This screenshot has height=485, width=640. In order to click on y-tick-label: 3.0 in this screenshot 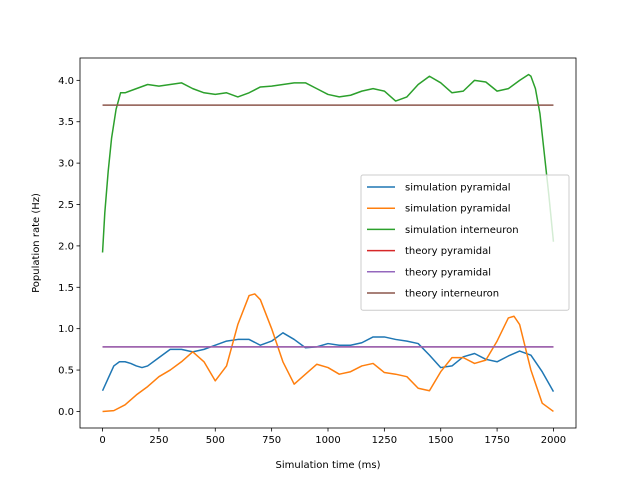, I will do `click(66, 164)`.